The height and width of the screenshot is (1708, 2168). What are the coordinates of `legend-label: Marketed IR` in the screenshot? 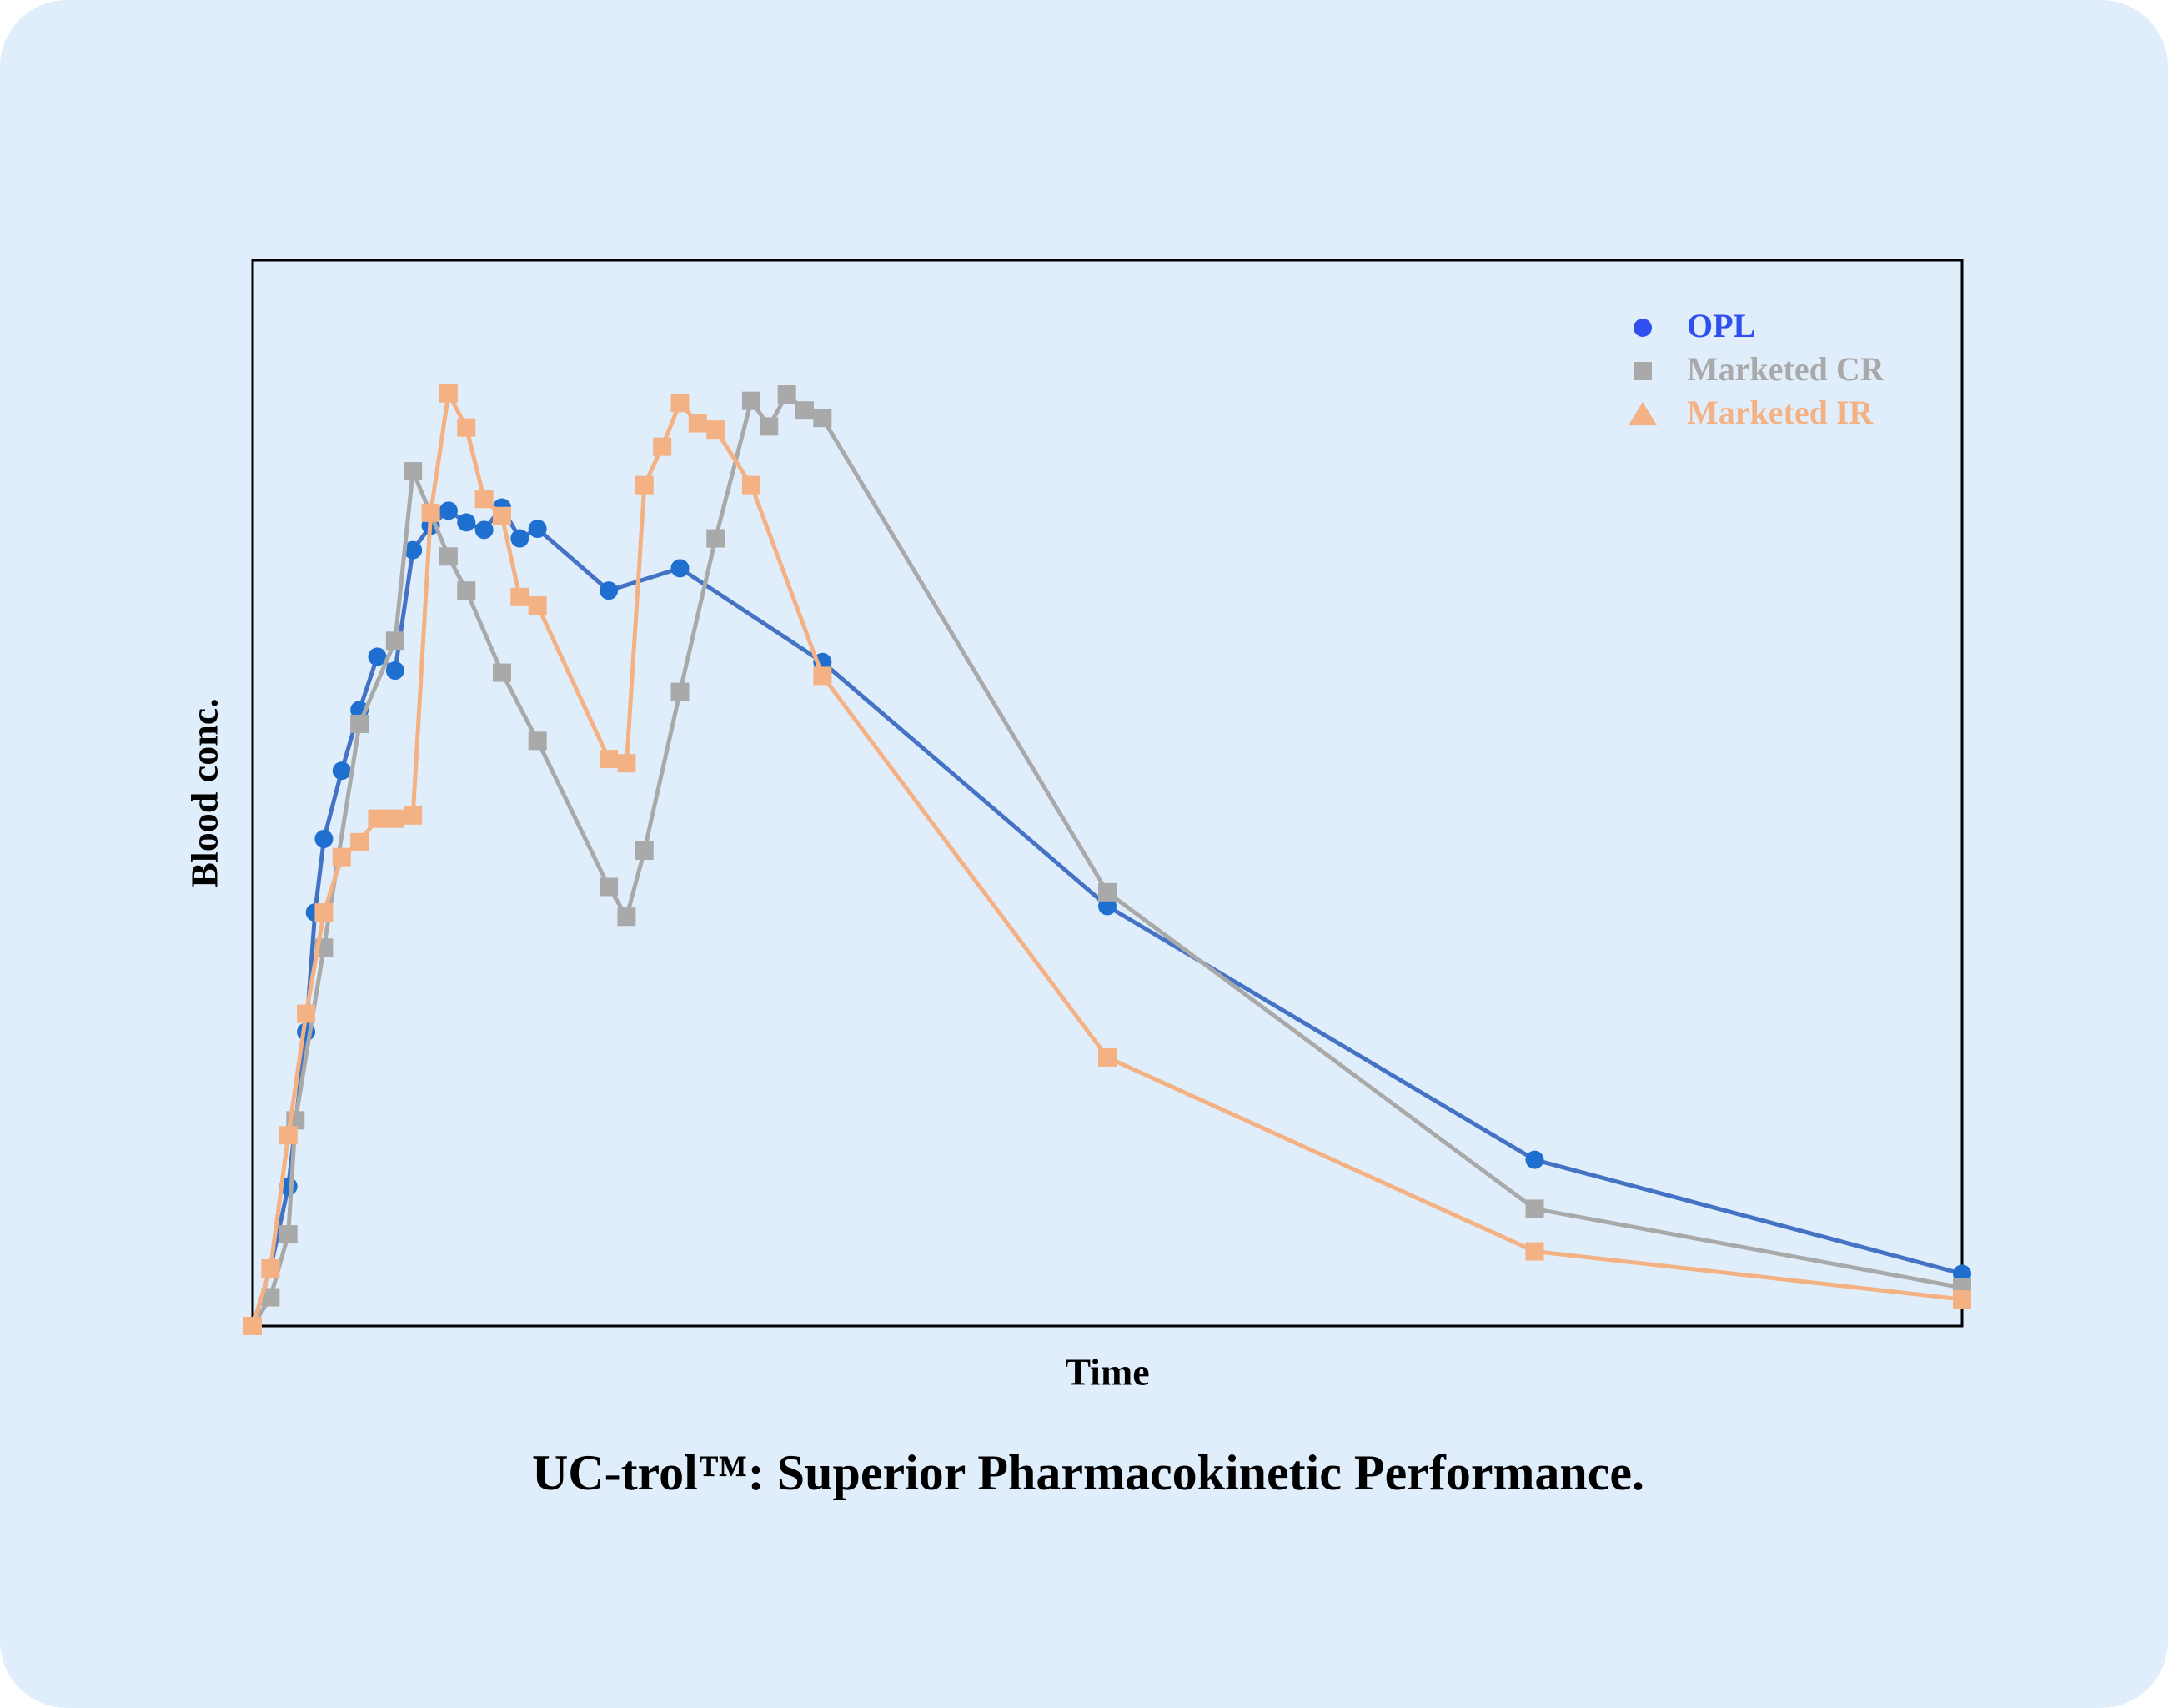 It's located at (1780, 412).